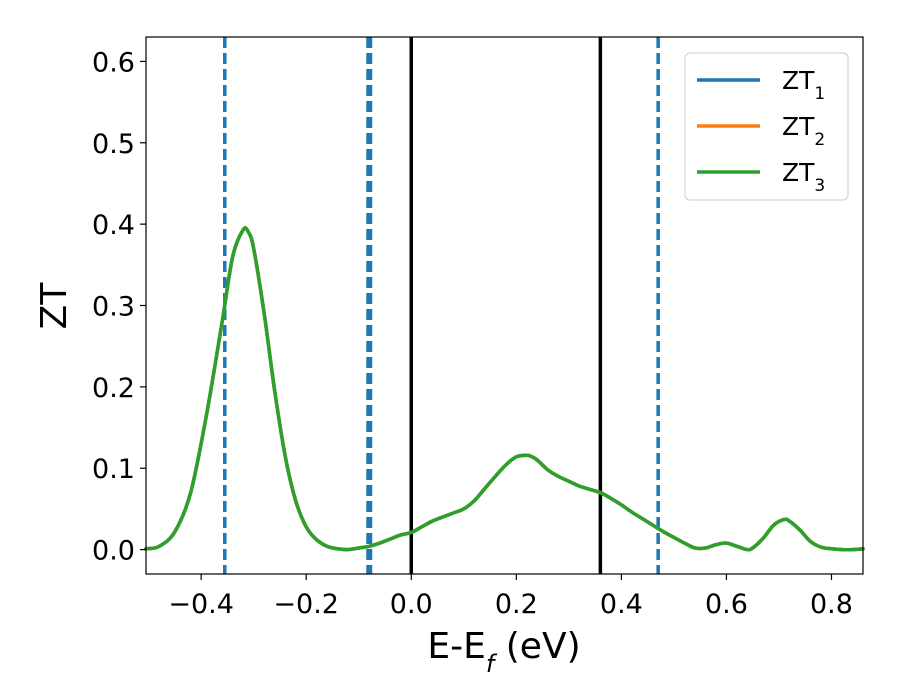 The width and height of the screenshot is (900, 700). I want to click on legend: ZT1 ZT2 ZT3, so click(766, 126).